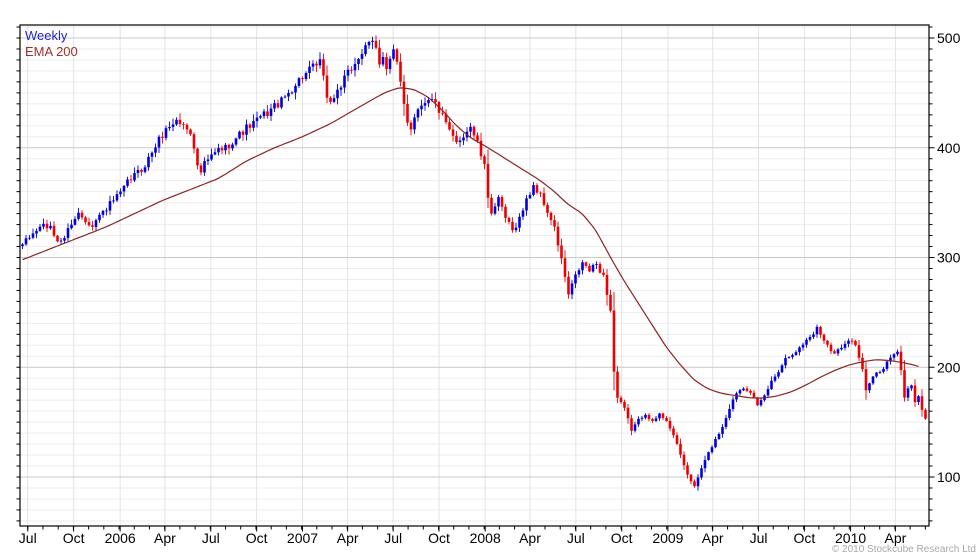  I want to click on legend-weekly-label: Weekly, so click(46, 35).